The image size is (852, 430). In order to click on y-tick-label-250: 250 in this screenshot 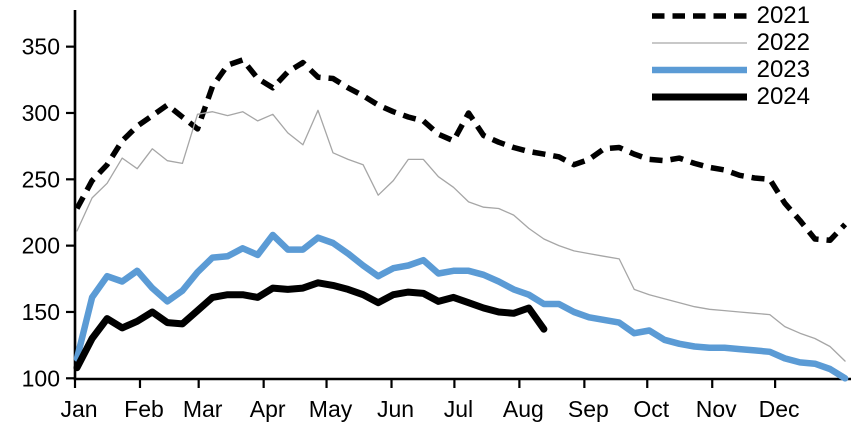, I will do `click(41, 179)`.